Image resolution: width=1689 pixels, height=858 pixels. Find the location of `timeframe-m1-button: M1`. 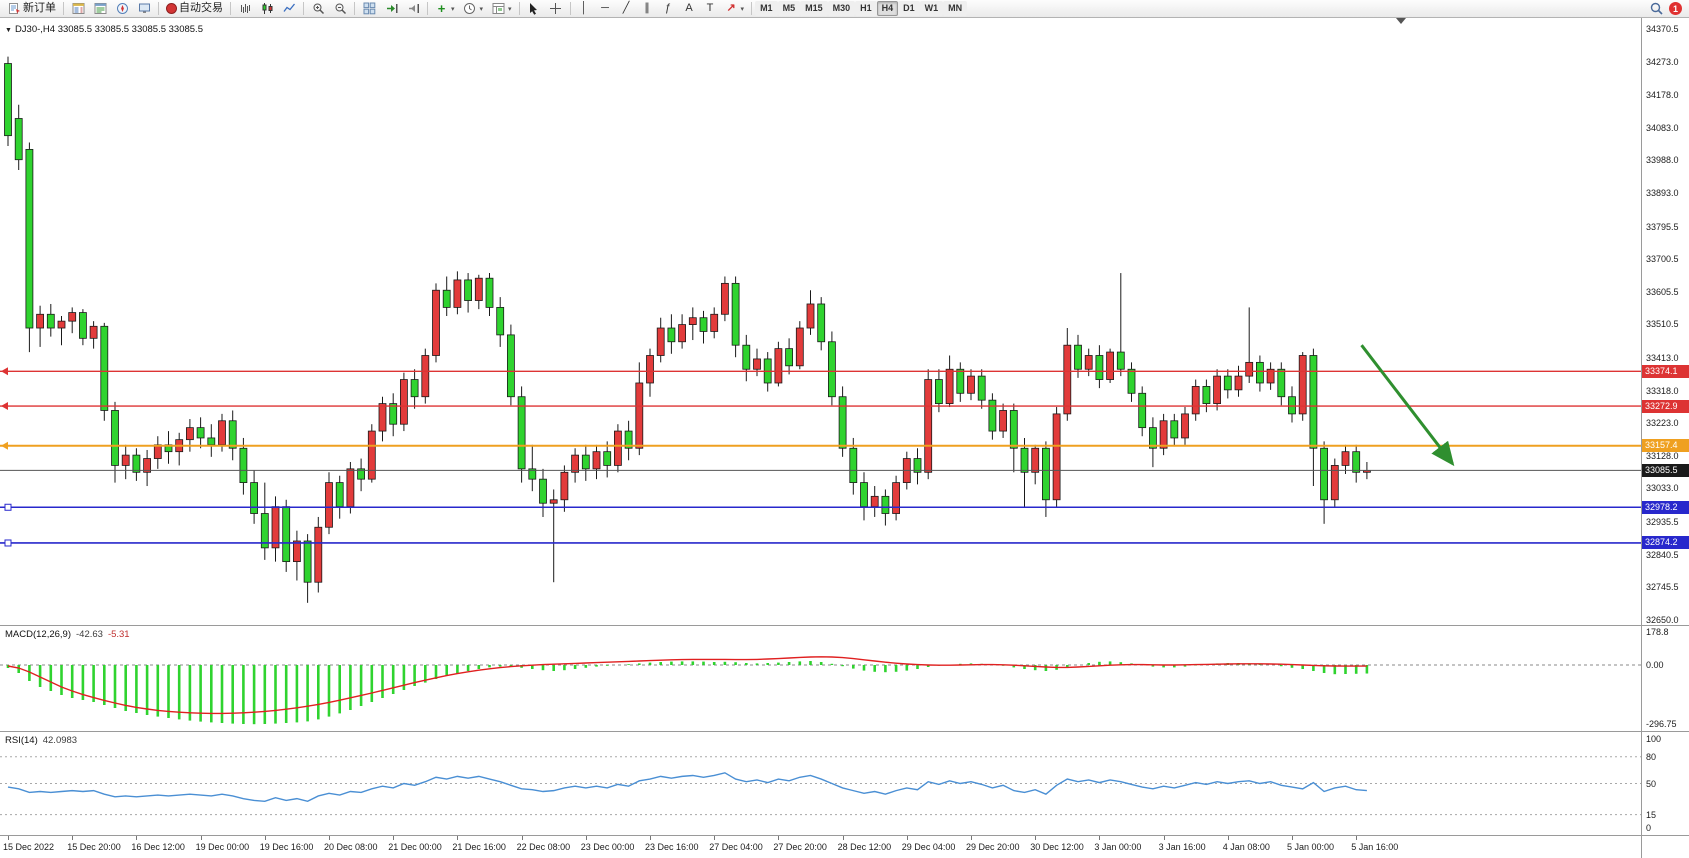

timeframe-m1-button: M1 is located at coordinates (766, 8).